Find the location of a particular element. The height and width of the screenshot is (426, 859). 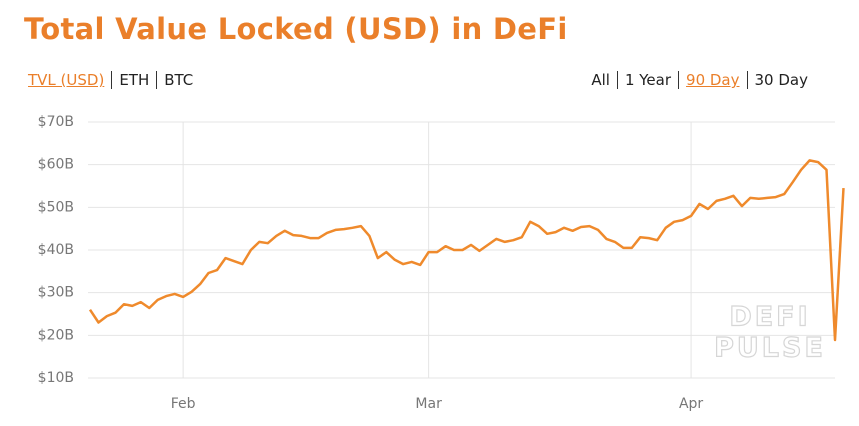

range-tabs: All 1 Year 90 Day 30 Day is located at coordinates (703, 80).